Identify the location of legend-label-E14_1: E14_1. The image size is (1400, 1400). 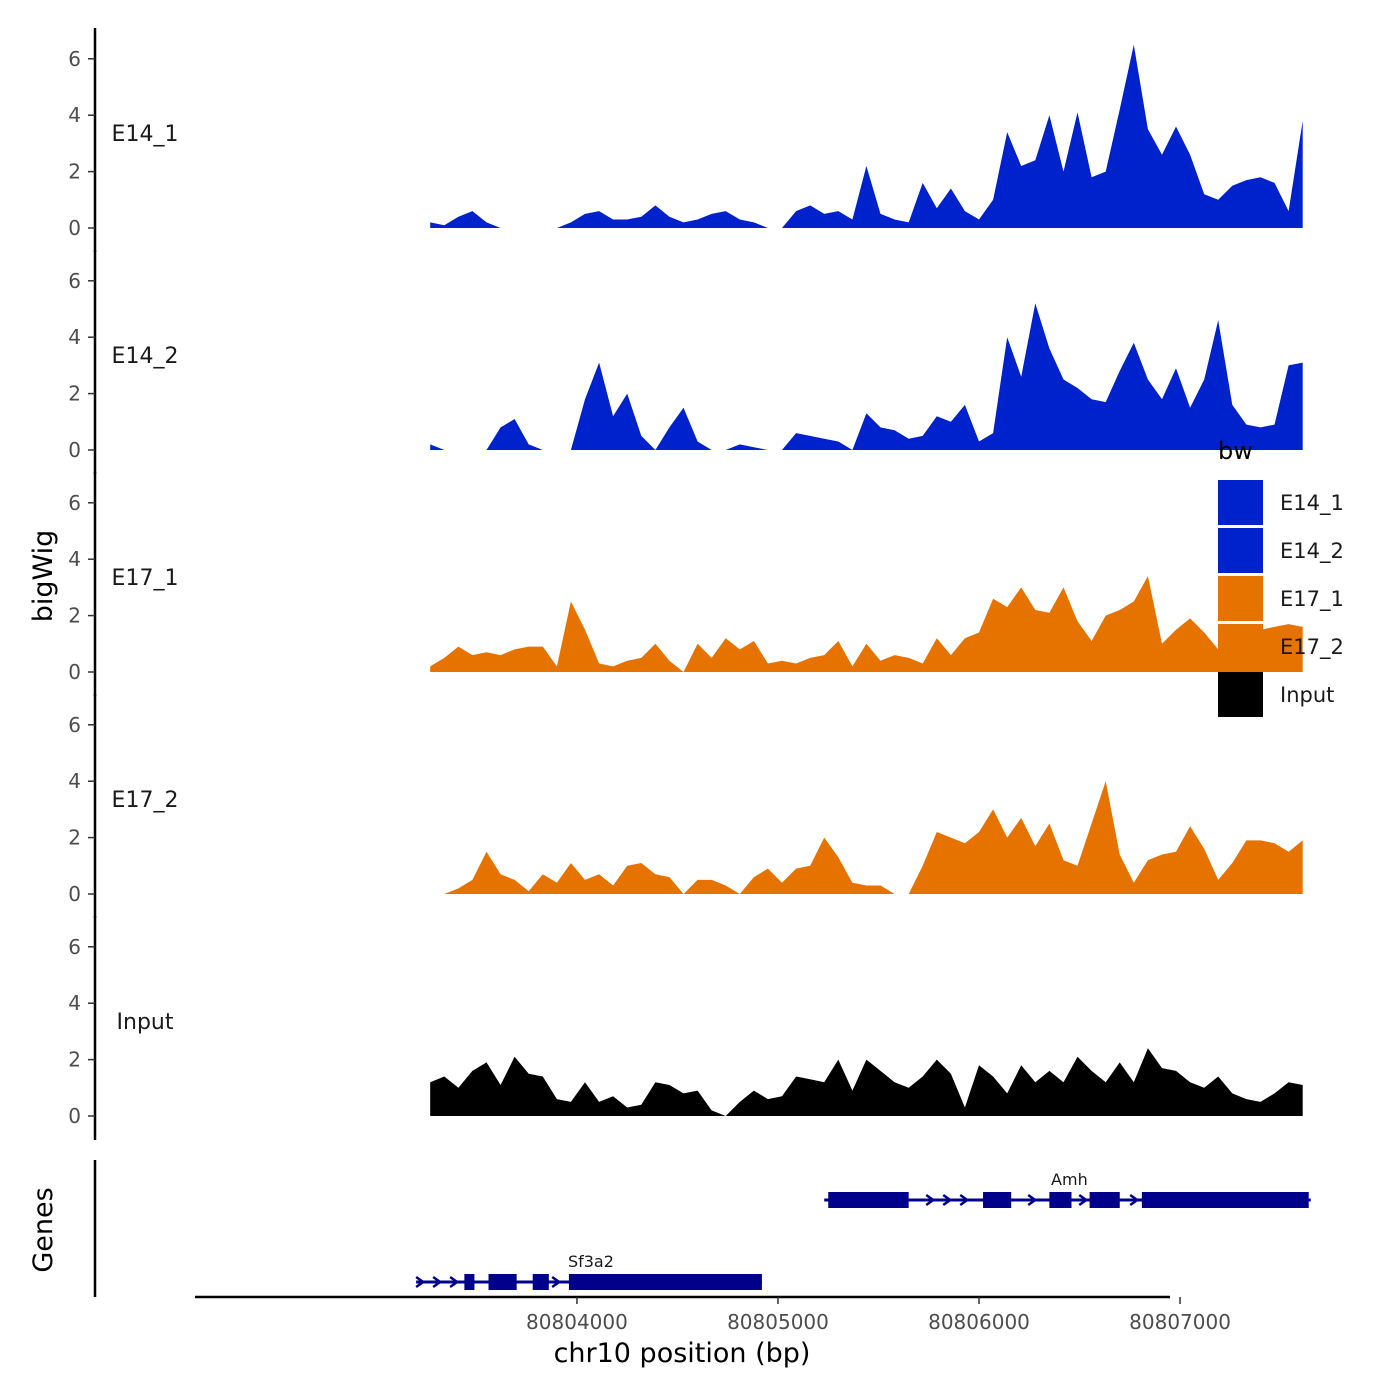
(1312, 503).